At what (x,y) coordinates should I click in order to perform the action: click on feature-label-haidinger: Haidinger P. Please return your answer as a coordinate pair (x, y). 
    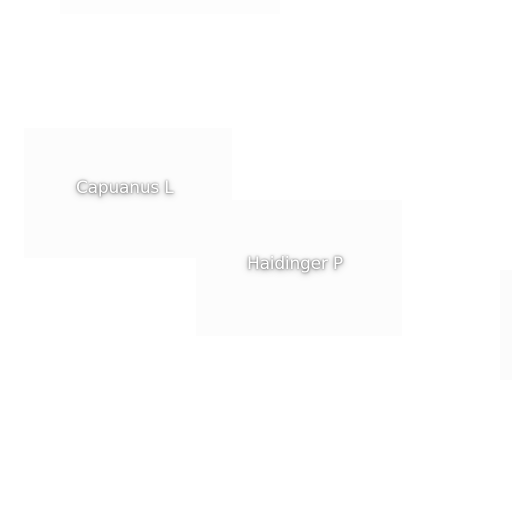
    Looking at the image, I should click on (295, 264).